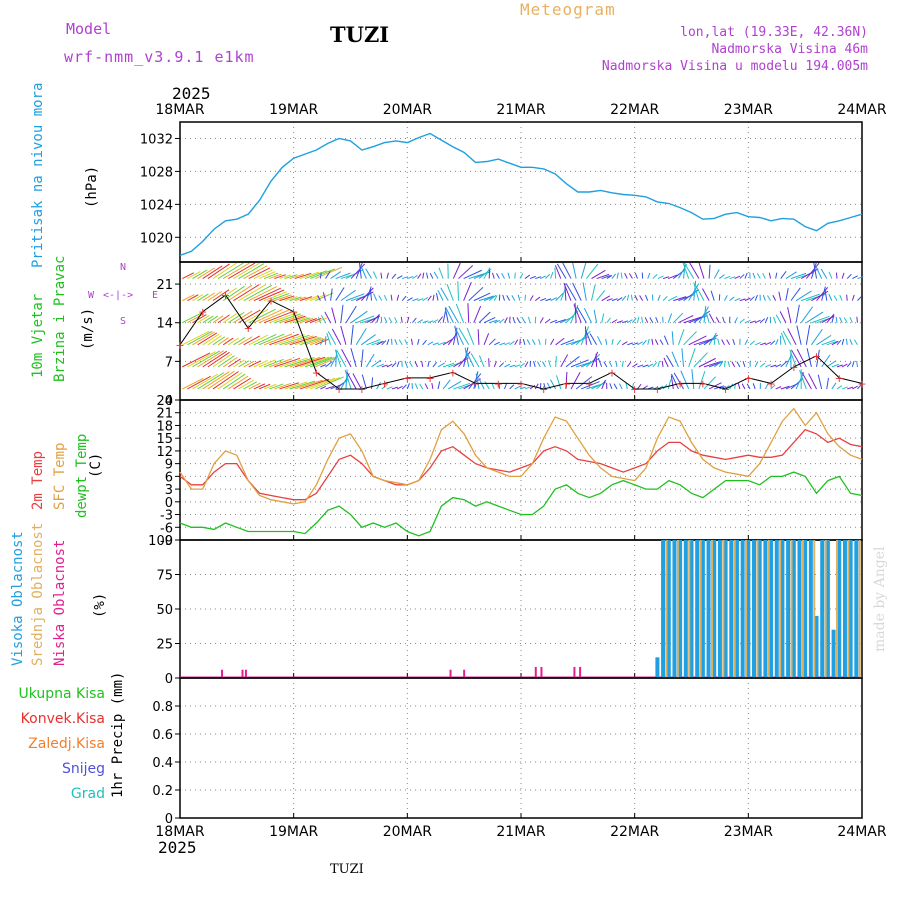 The image size is (900, 900). Describe the element at coordinates (169, 465) in the screenshot. I see `y-tick-label: 9` at that location.